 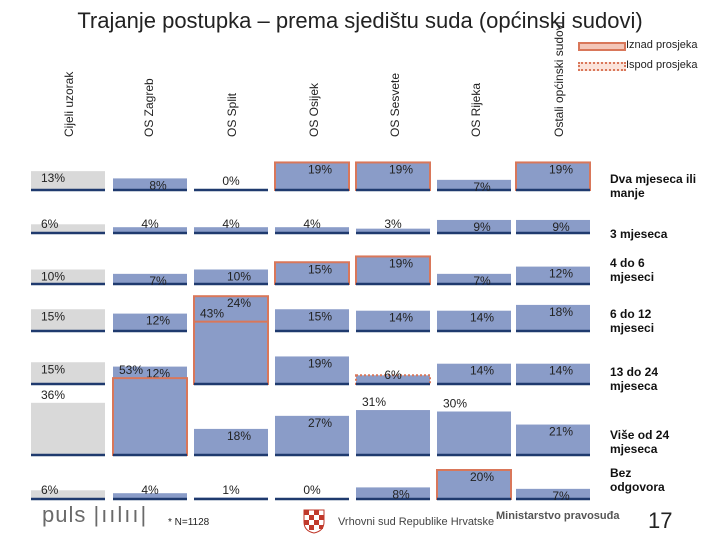 What do you see at coordinates (662, 65) in the screenshot?
I see `legend-below-label: Ispod prosjeka` at bounding box center [662, 65].